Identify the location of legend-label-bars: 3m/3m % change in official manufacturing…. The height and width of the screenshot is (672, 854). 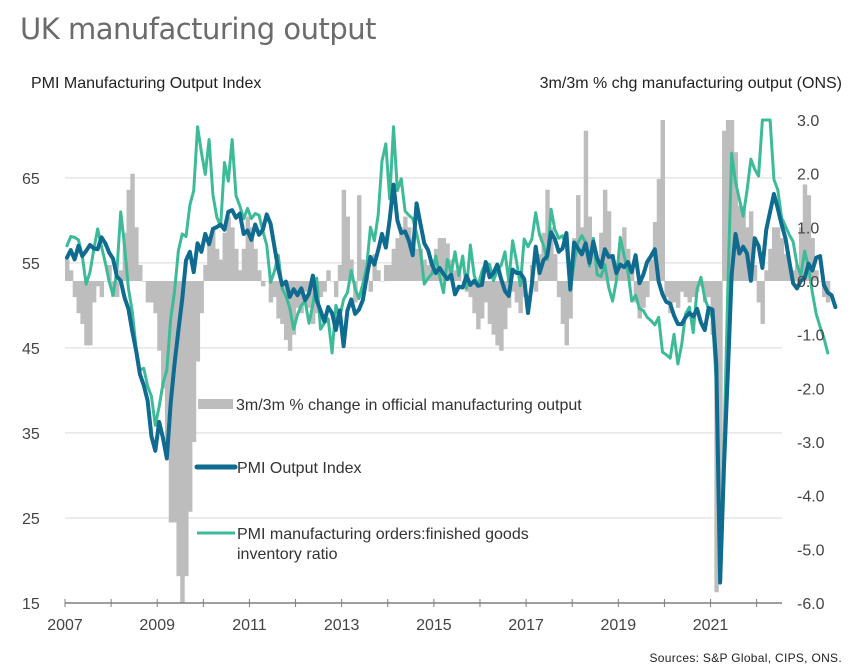
(409, 405).